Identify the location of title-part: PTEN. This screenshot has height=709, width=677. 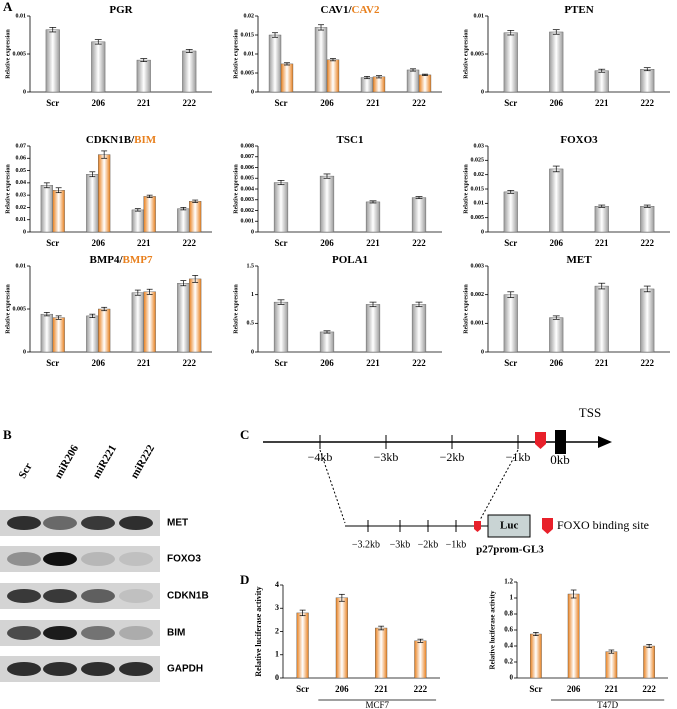
(578, 10).